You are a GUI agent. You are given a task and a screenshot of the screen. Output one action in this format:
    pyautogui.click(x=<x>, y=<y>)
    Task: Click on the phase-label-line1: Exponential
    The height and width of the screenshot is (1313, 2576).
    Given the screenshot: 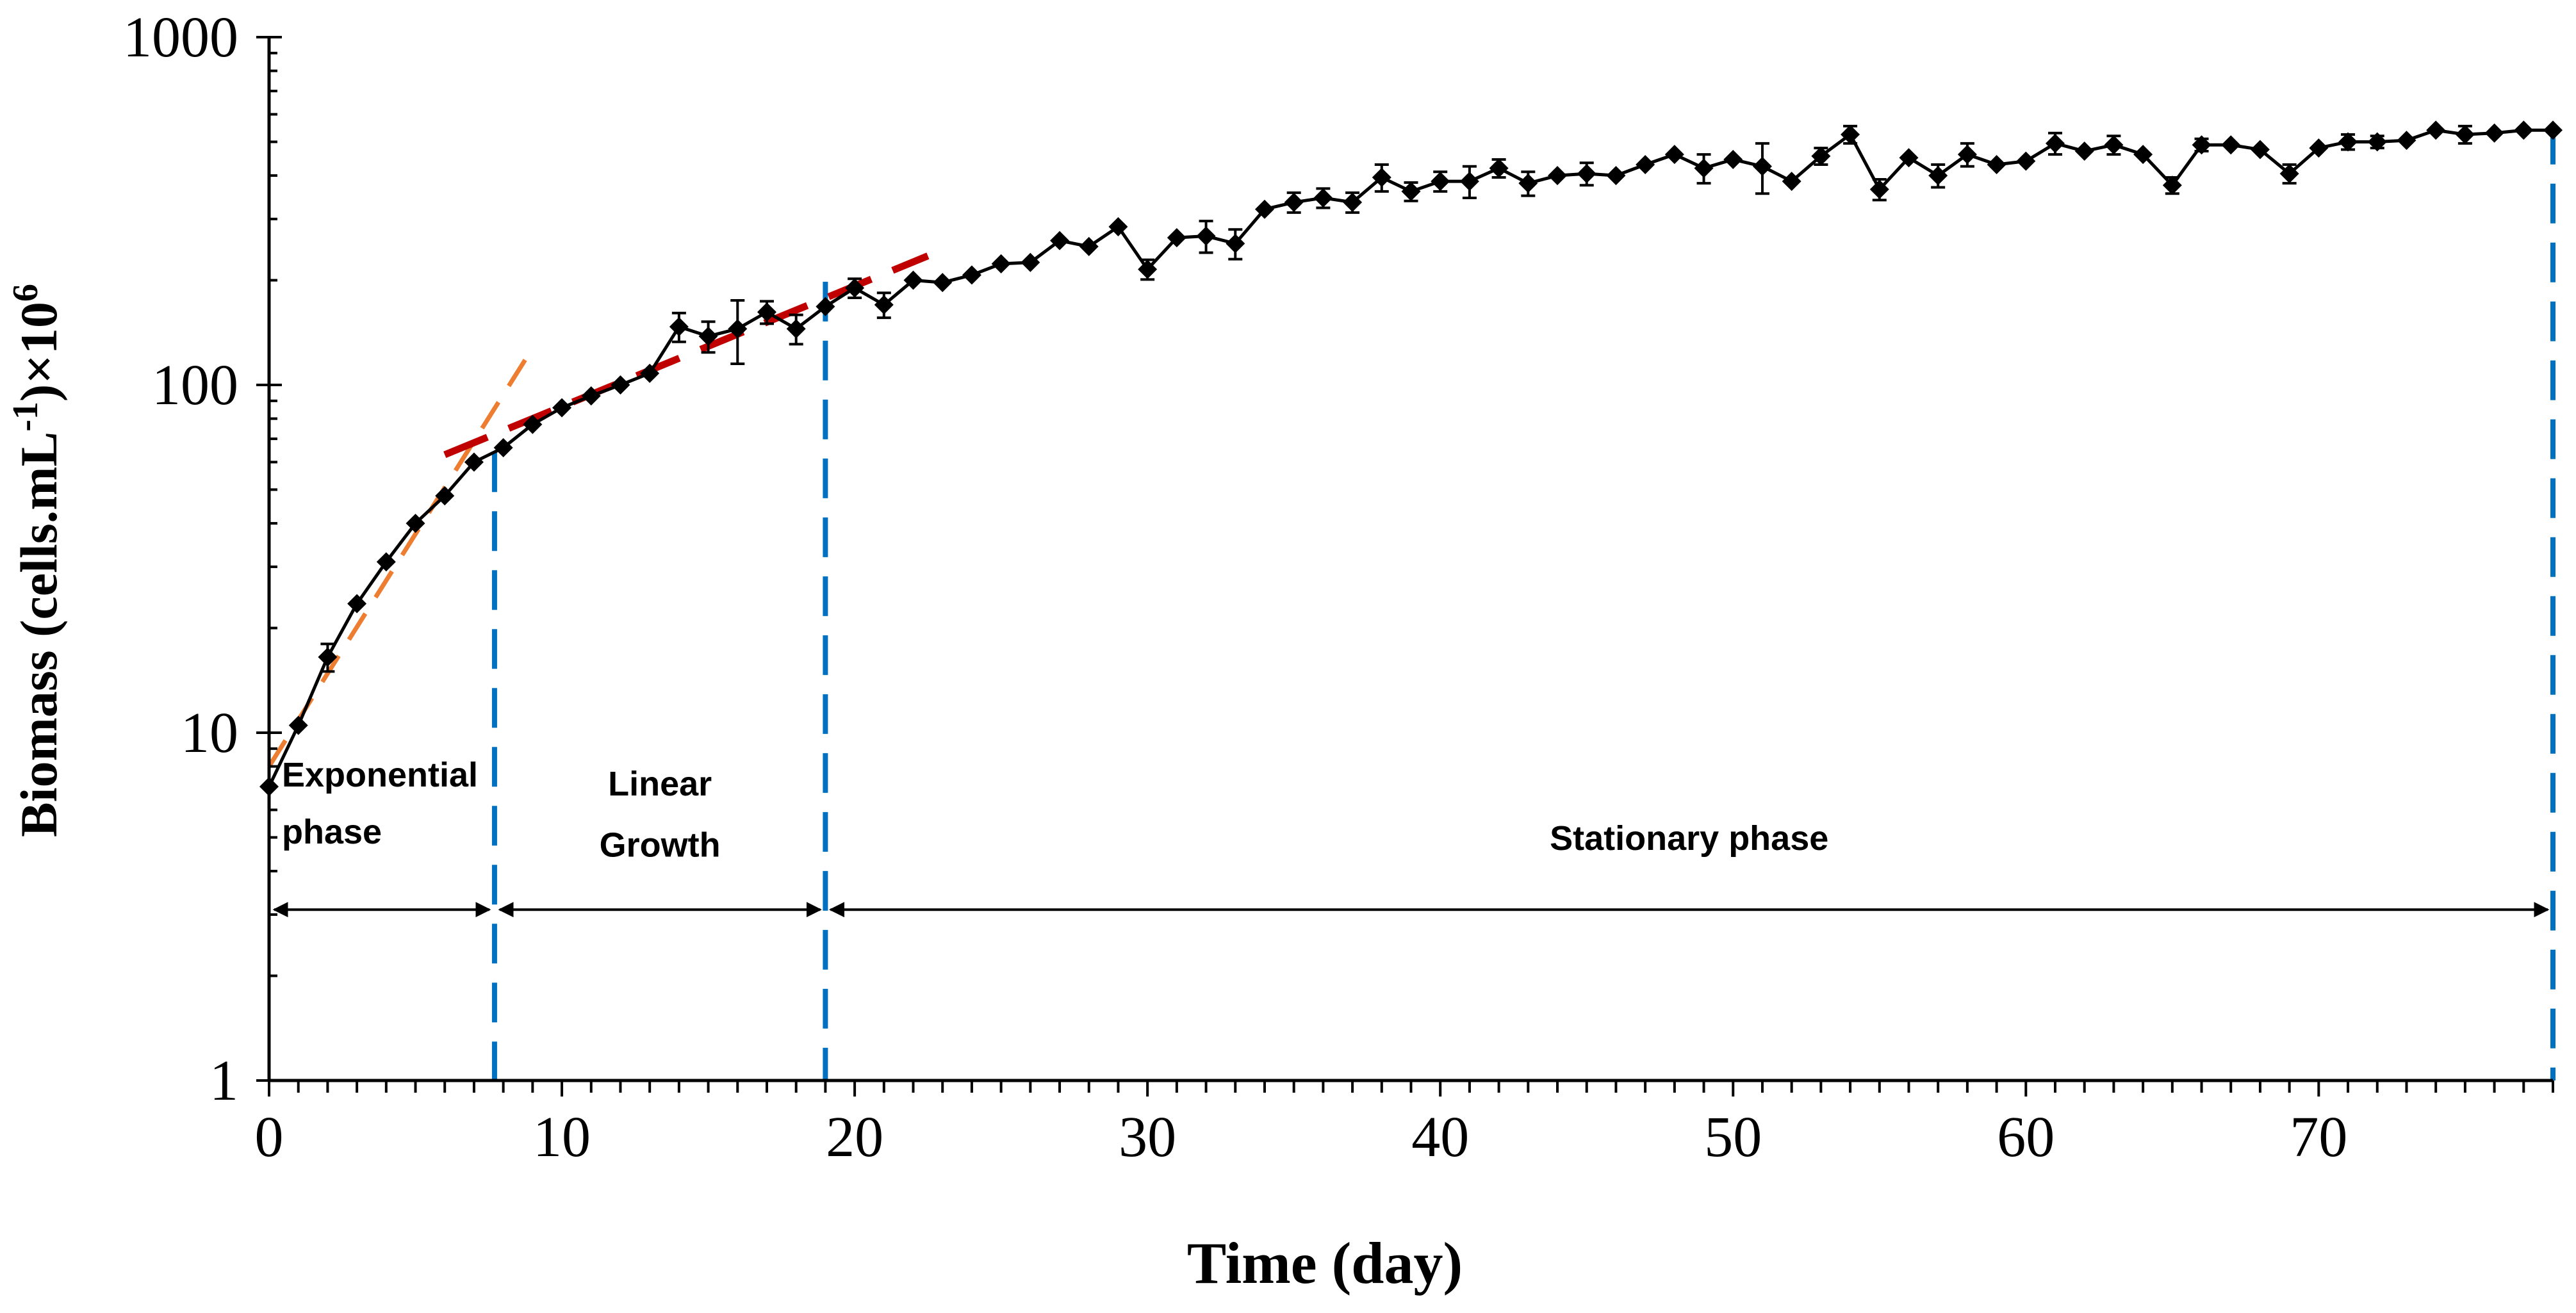 What is the action you would take?
    pyautogui.click(x=380, y=775)
    